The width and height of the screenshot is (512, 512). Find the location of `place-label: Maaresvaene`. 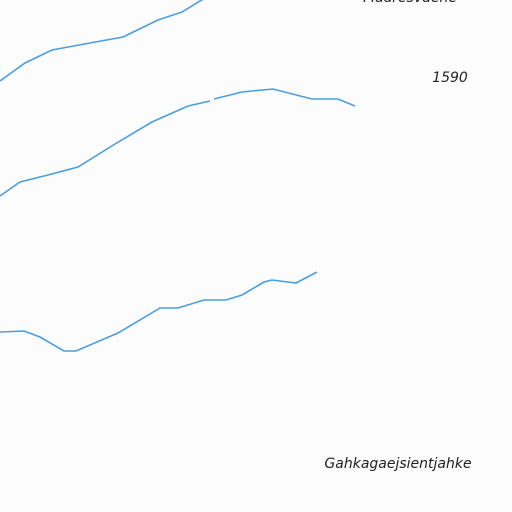

place-label: Maaresvaene is located at coordinates (410, 3).